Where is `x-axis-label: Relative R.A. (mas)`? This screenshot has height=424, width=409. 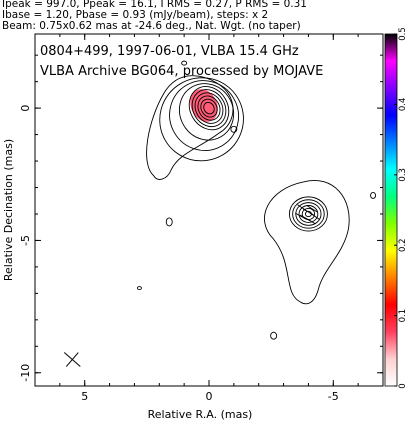
x-axis-label: Relative R.A. (mas) is located at coordinates (200, 414).